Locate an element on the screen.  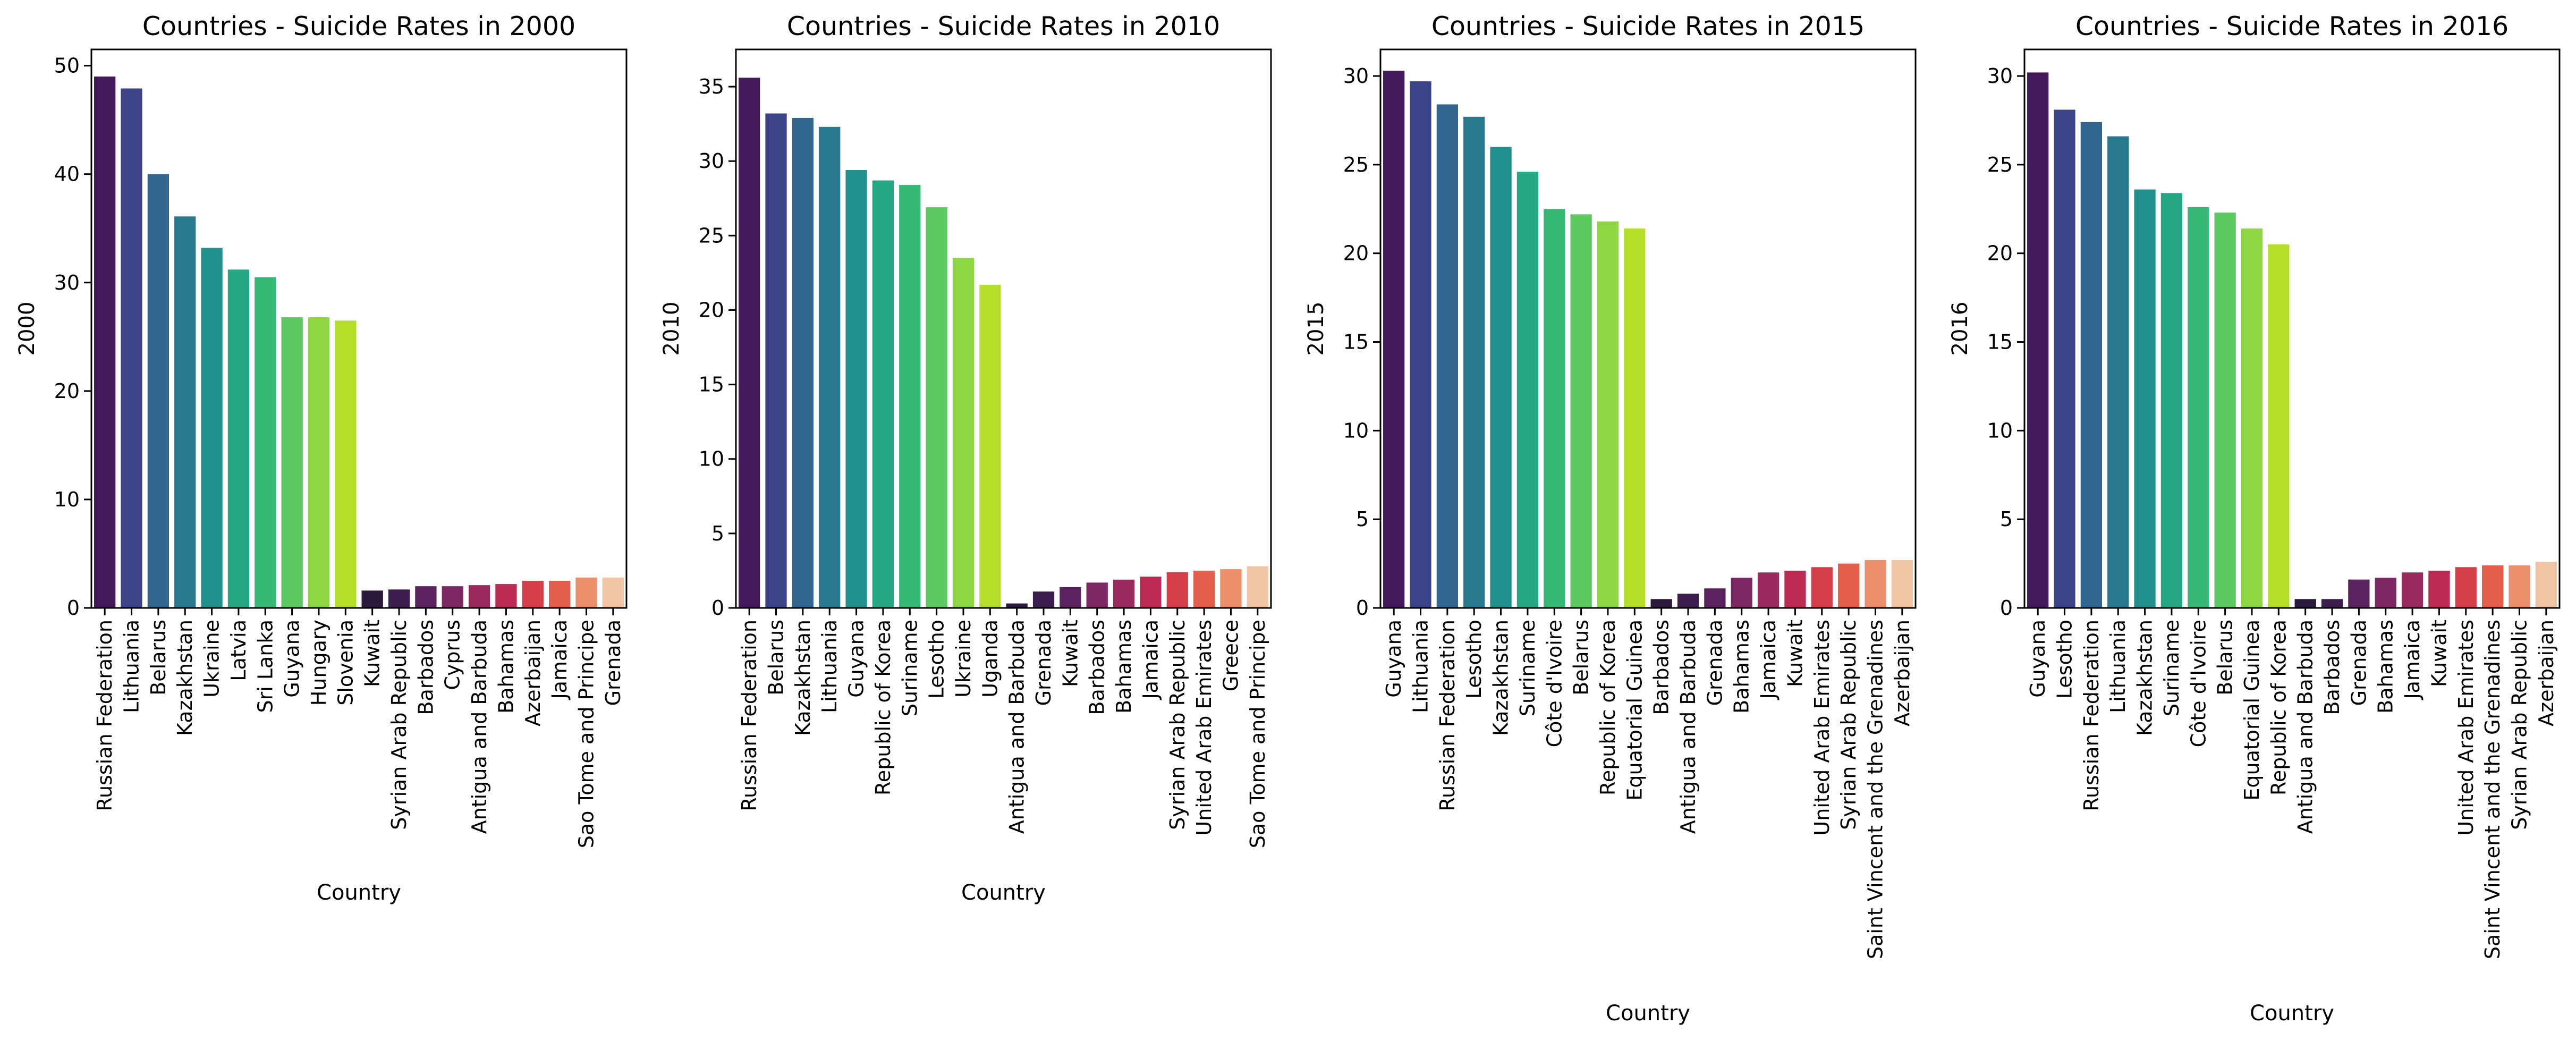
x-tick-label-0-19: Grenada is located at coordinates (613, 663).